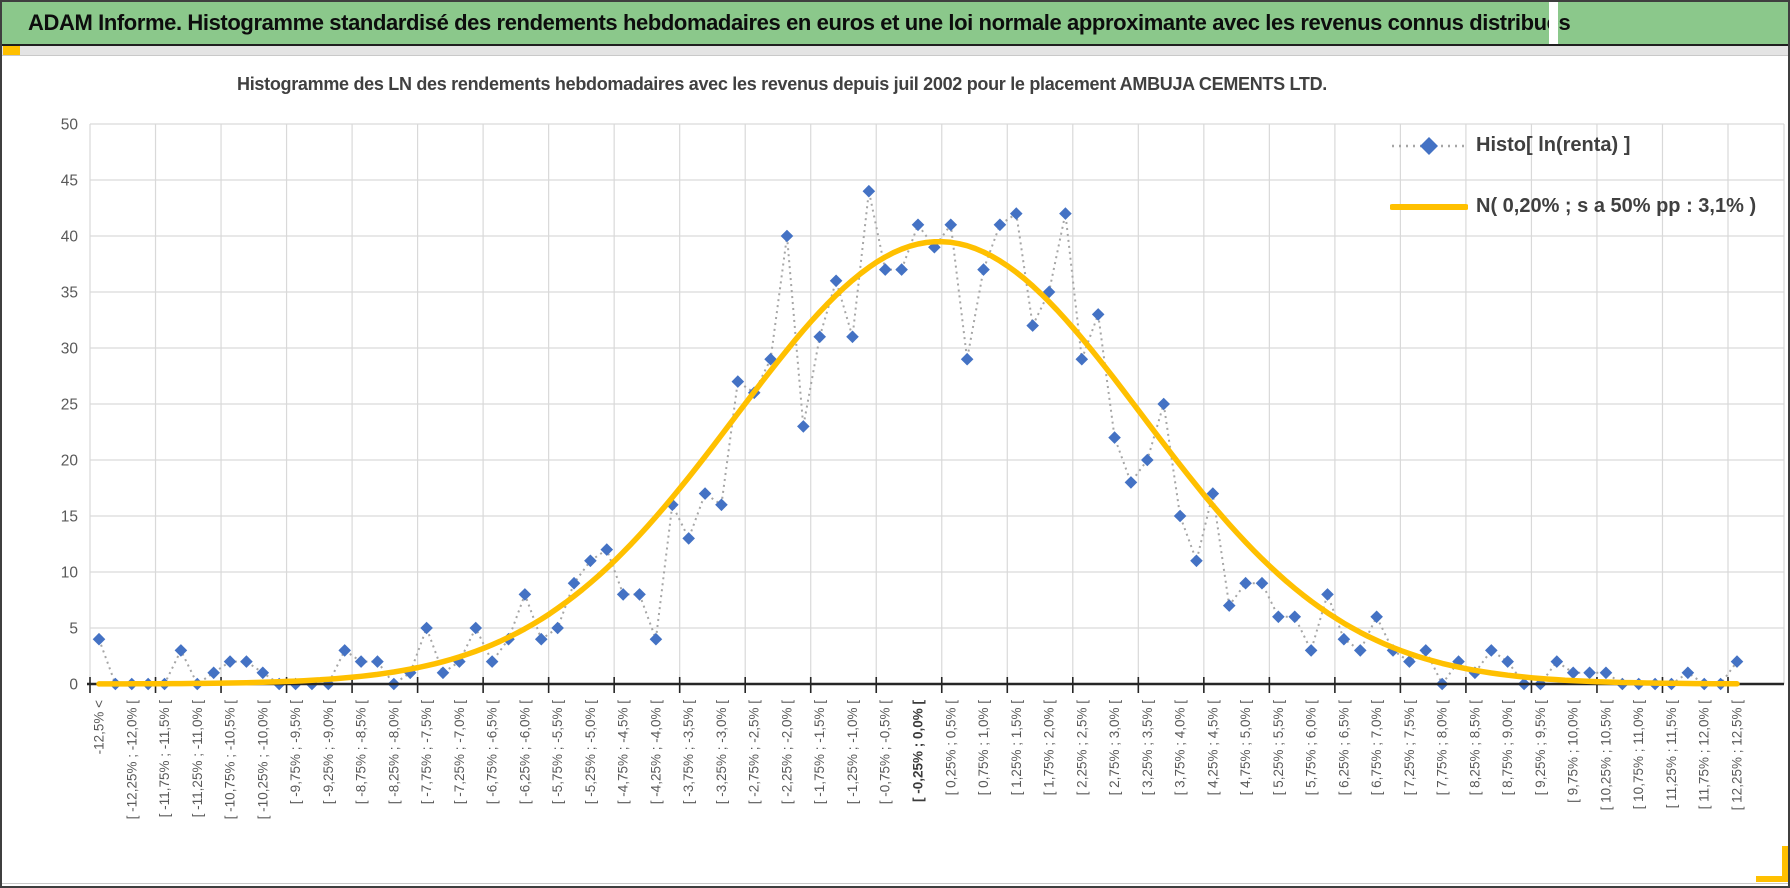  What do you see at coordinates (895, 51) in the screenshot?
I see `banner-under-strip` at bounding box center [895, 51].